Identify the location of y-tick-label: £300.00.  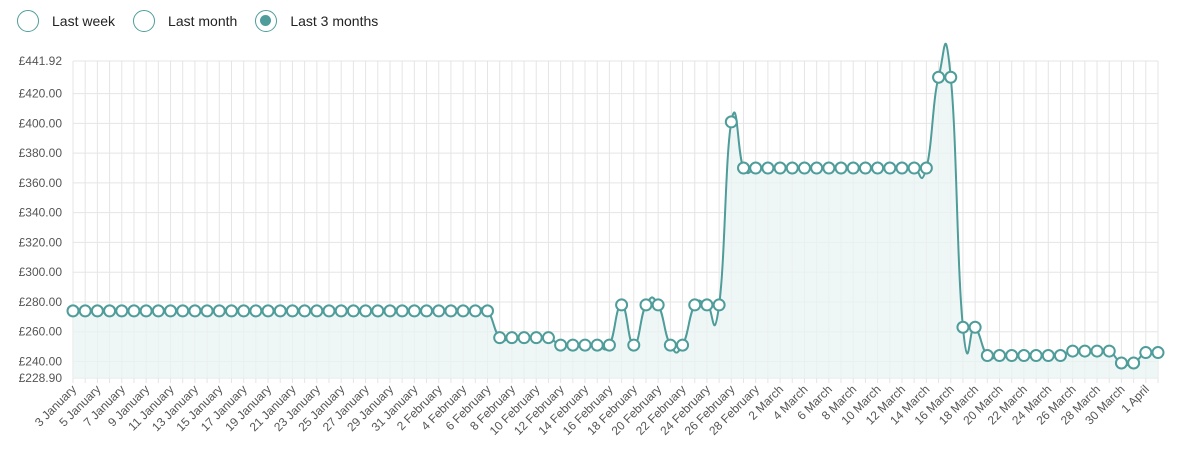
(41, 272).